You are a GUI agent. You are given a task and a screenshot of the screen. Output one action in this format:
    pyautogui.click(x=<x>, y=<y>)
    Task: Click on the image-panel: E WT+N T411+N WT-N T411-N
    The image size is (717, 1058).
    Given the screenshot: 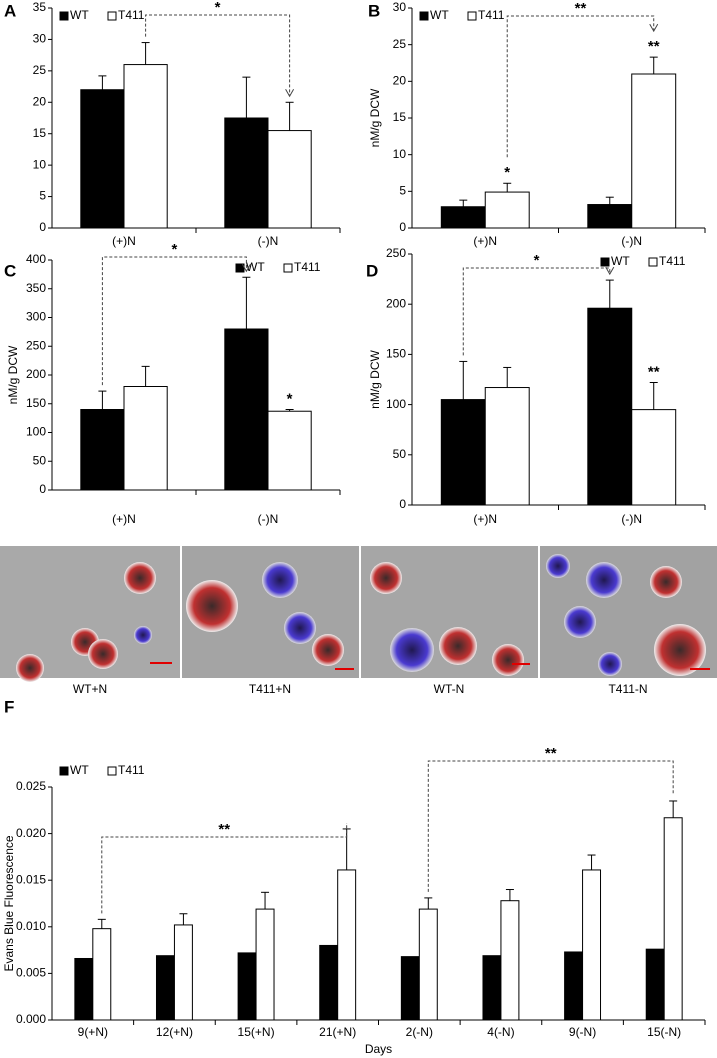 What is the action you would take?
    pyautogui.click(x=358, y=620)
    